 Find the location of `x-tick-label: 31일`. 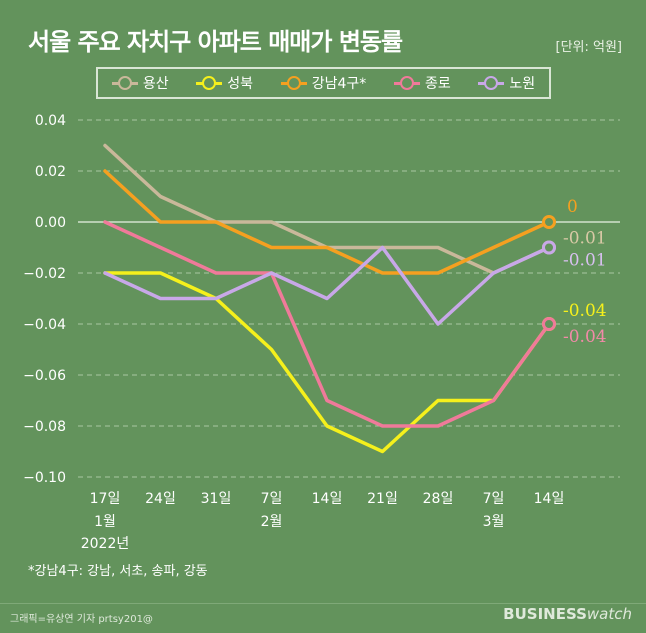

x-tick-label: 31일 is located at coordinates (216, 499).